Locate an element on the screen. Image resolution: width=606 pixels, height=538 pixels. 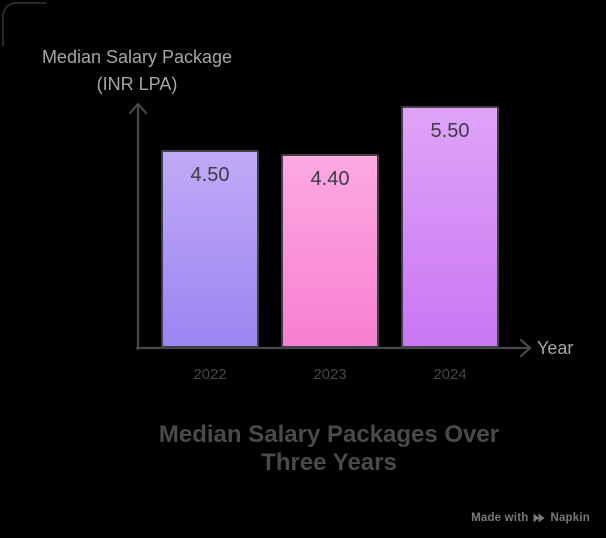
watermark-prefix: Made with is located at coordinates (500, 518).